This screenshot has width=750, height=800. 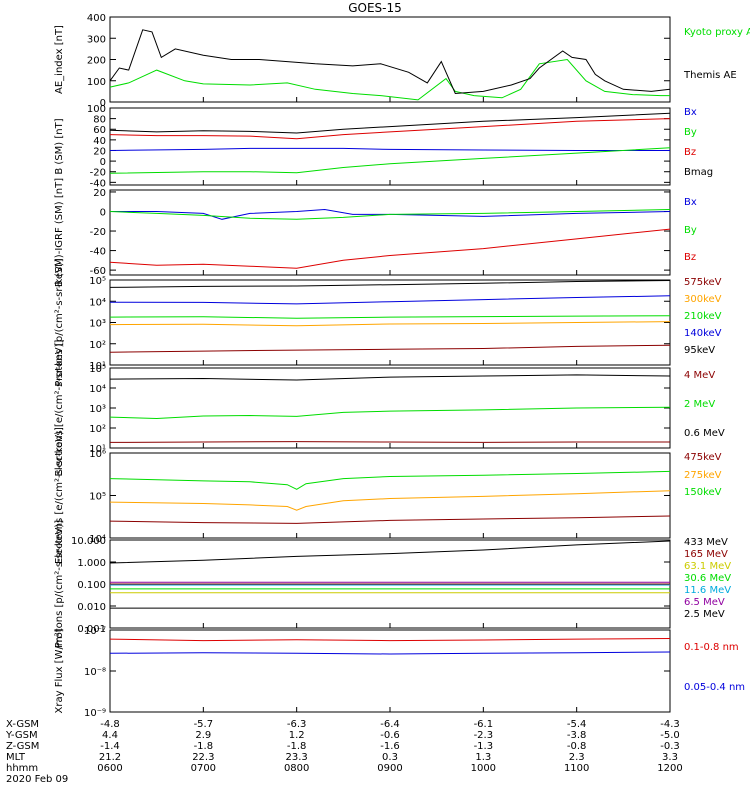 What do you see at coordinates (390, 480) in the screenshot?
I see `panel-6-series-150kev` at bounding box center [390, 480].